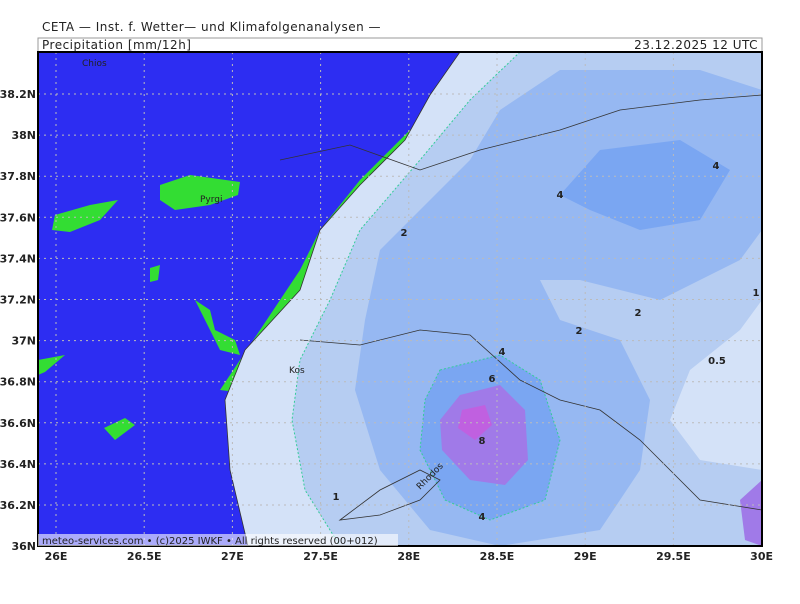 The image size is (800, 604). What do you see at coordinates (18, 505) in the screenshot?
I see `lat-label: 36.2N` at bounding box center [18, 505].